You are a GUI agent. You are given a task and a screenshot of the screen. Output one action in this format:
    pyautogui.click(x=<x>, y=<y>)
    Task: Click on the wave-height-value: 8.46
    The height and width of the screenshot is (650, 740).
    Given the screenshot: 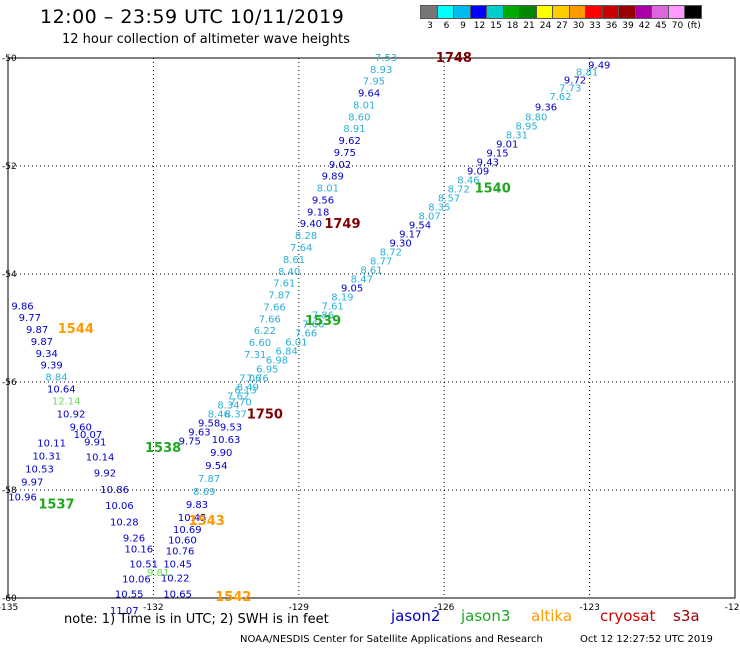 What is the action you would take?
    pyautogui.click(x=219, y=414)
    